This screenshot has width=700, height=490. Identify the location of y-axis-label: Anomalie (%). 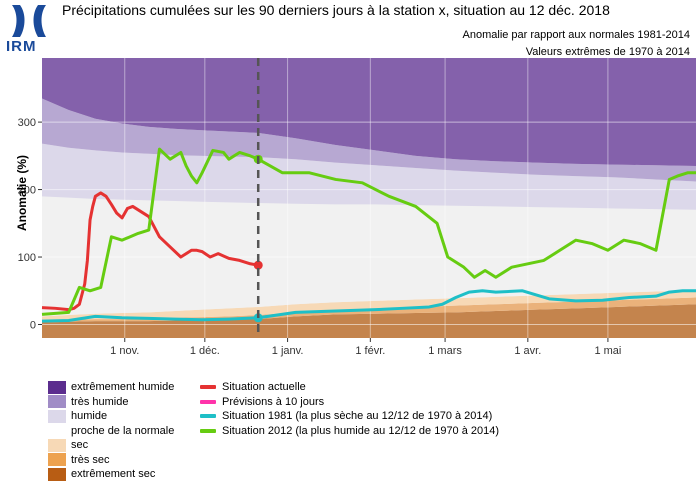
(22, 193).